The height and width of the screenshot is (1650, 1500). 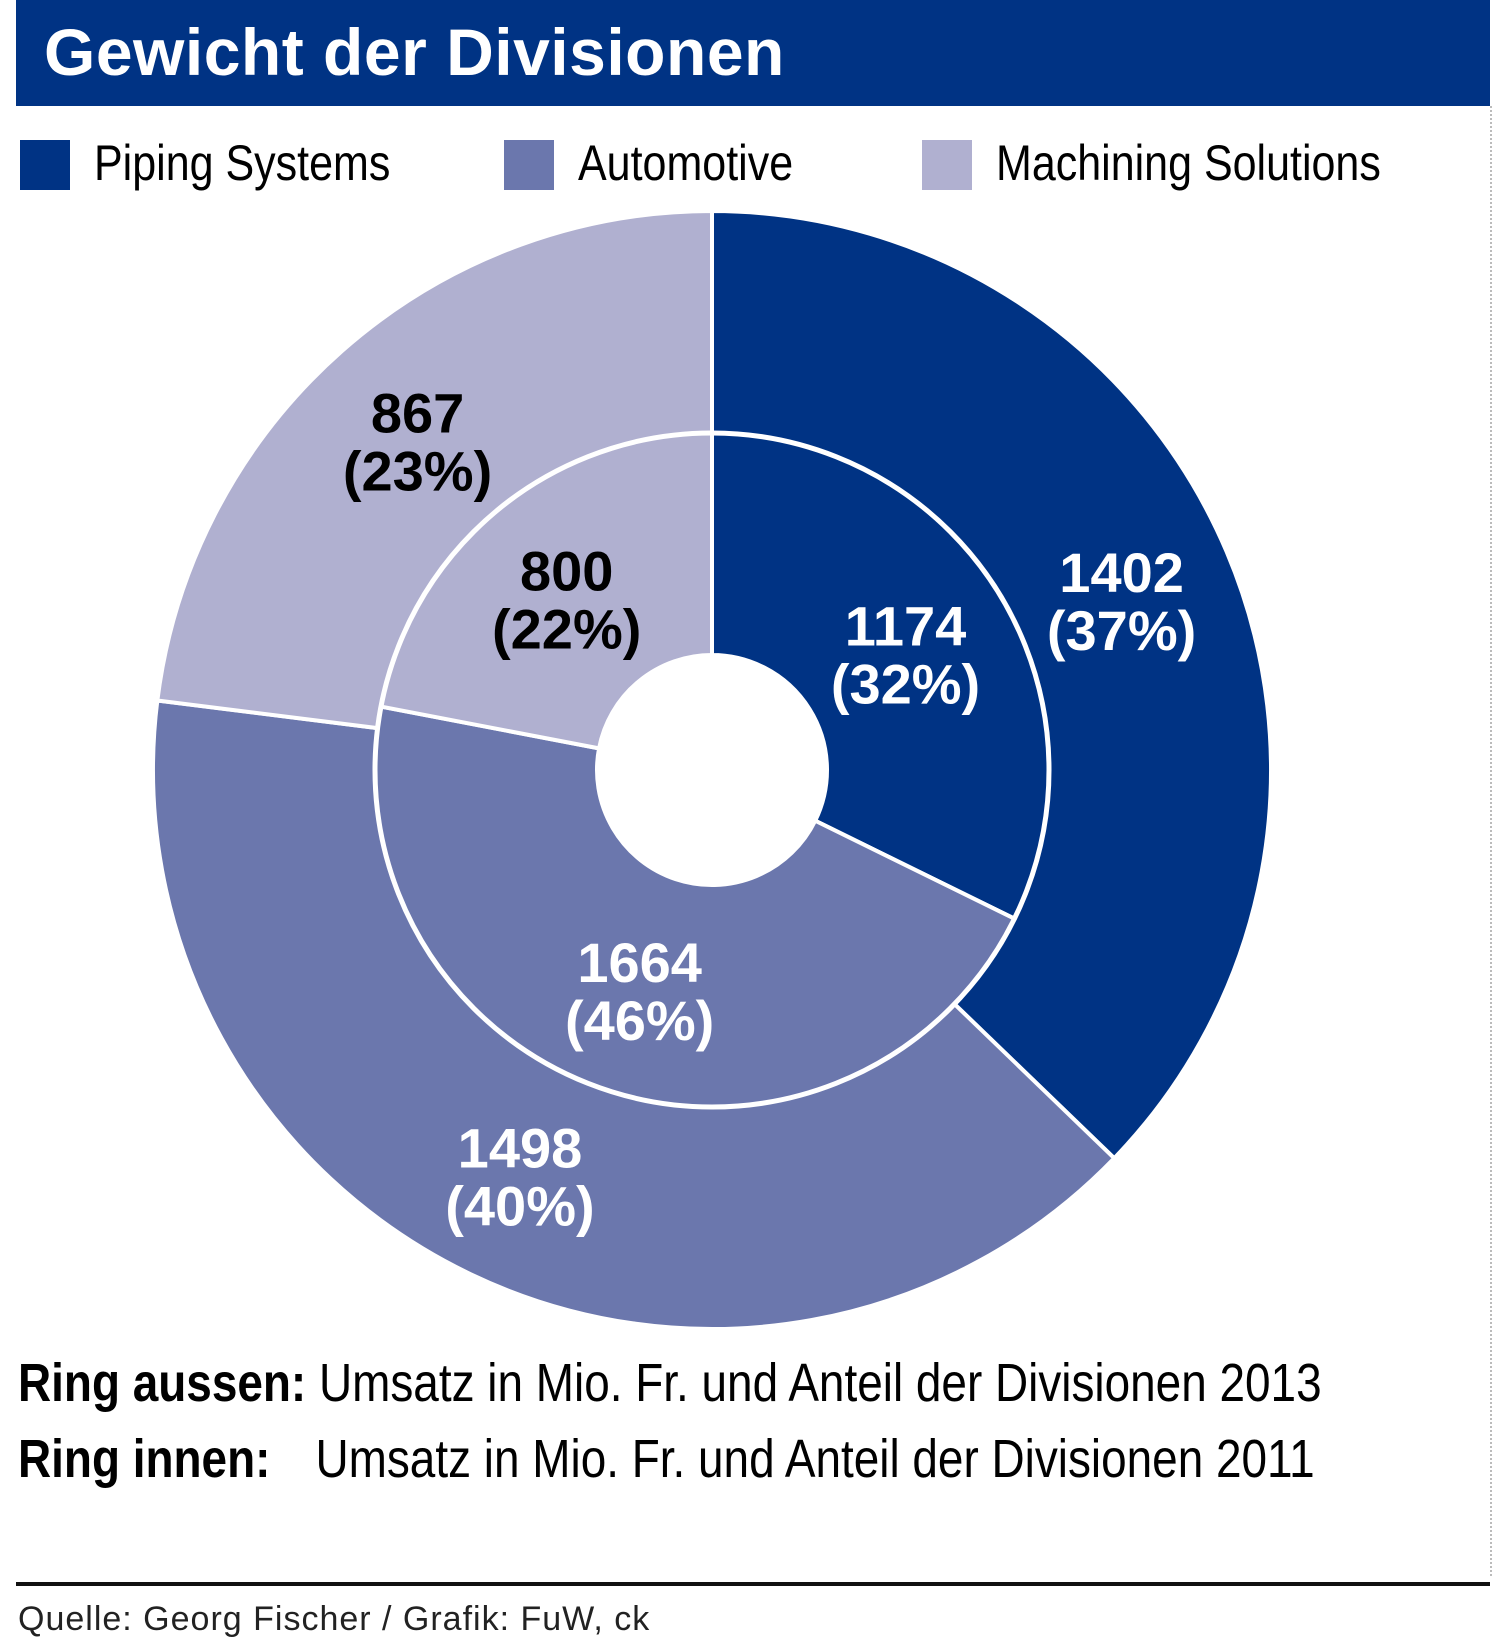 I want to click on outer-label-machining-solutions: 867 (23%), so click(x=417, y=441).